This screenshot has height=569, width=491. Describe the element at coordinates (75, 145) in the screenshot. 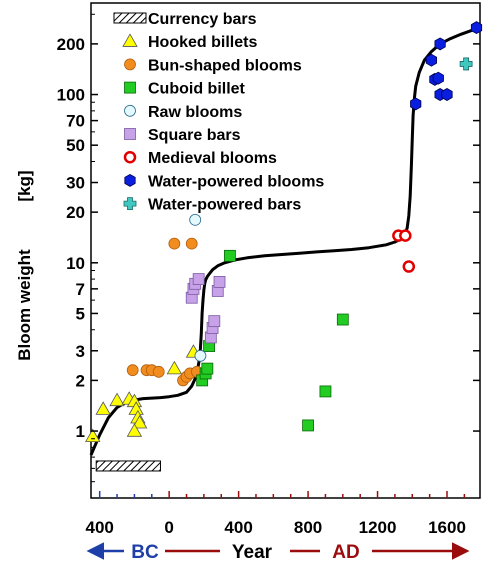

I see `y-tick-label: 50` at that location.